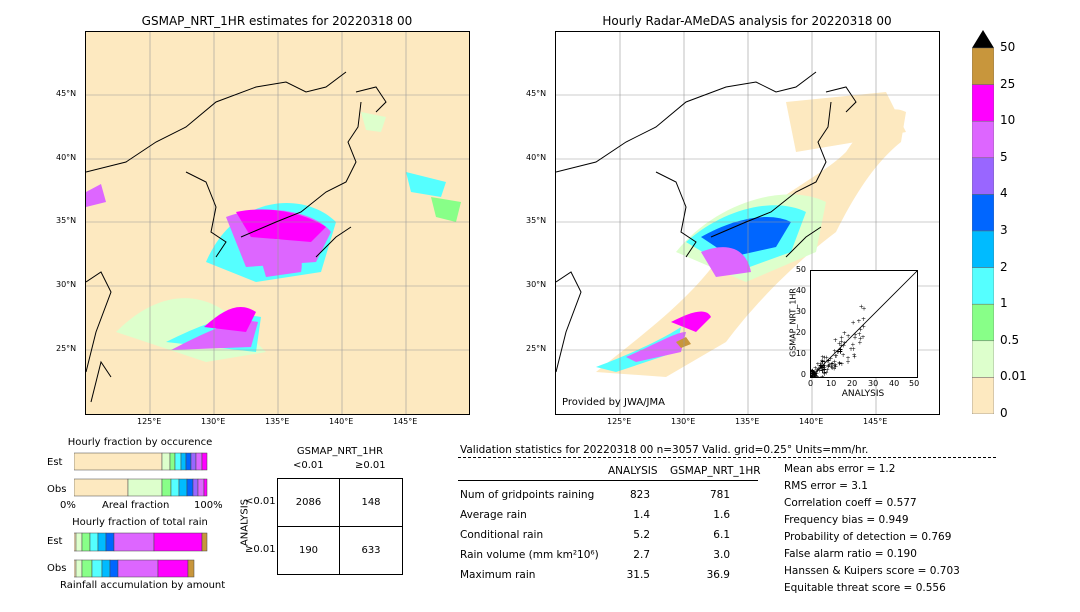  Describe the element at coordinates (811, 383) in the screenshot. I see `scatter-xtick-0: 0` at that location.